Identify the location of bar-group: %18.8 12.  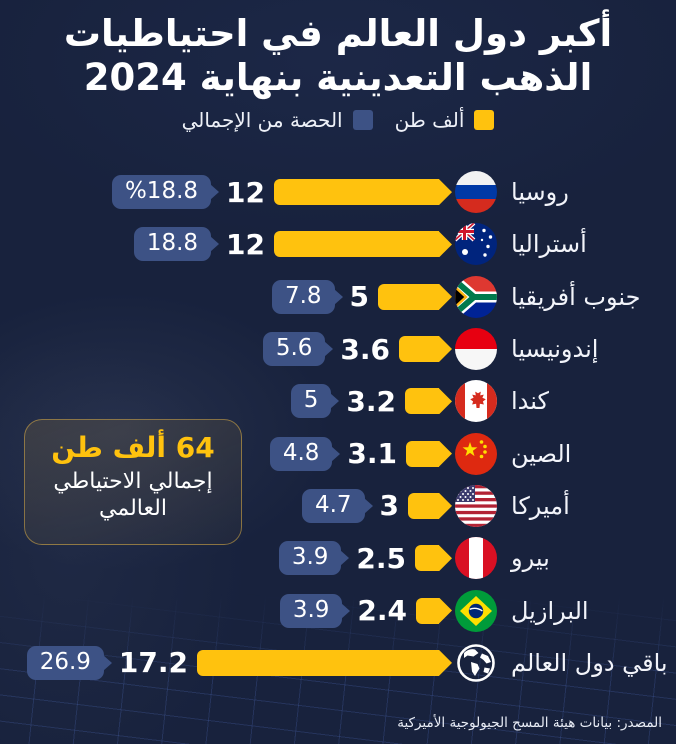
(281, 192).